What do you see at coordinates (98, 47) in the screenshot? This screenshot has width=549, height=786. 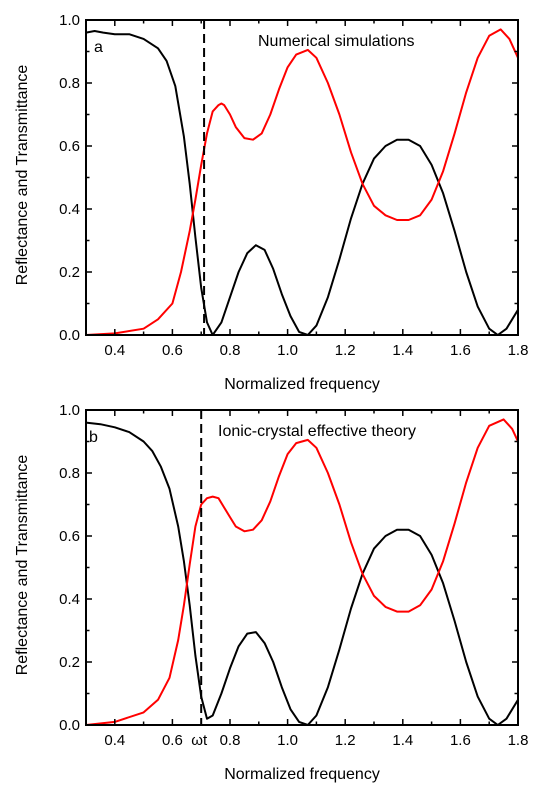 I see `panel-label: a` at bounding box center [98, 47].